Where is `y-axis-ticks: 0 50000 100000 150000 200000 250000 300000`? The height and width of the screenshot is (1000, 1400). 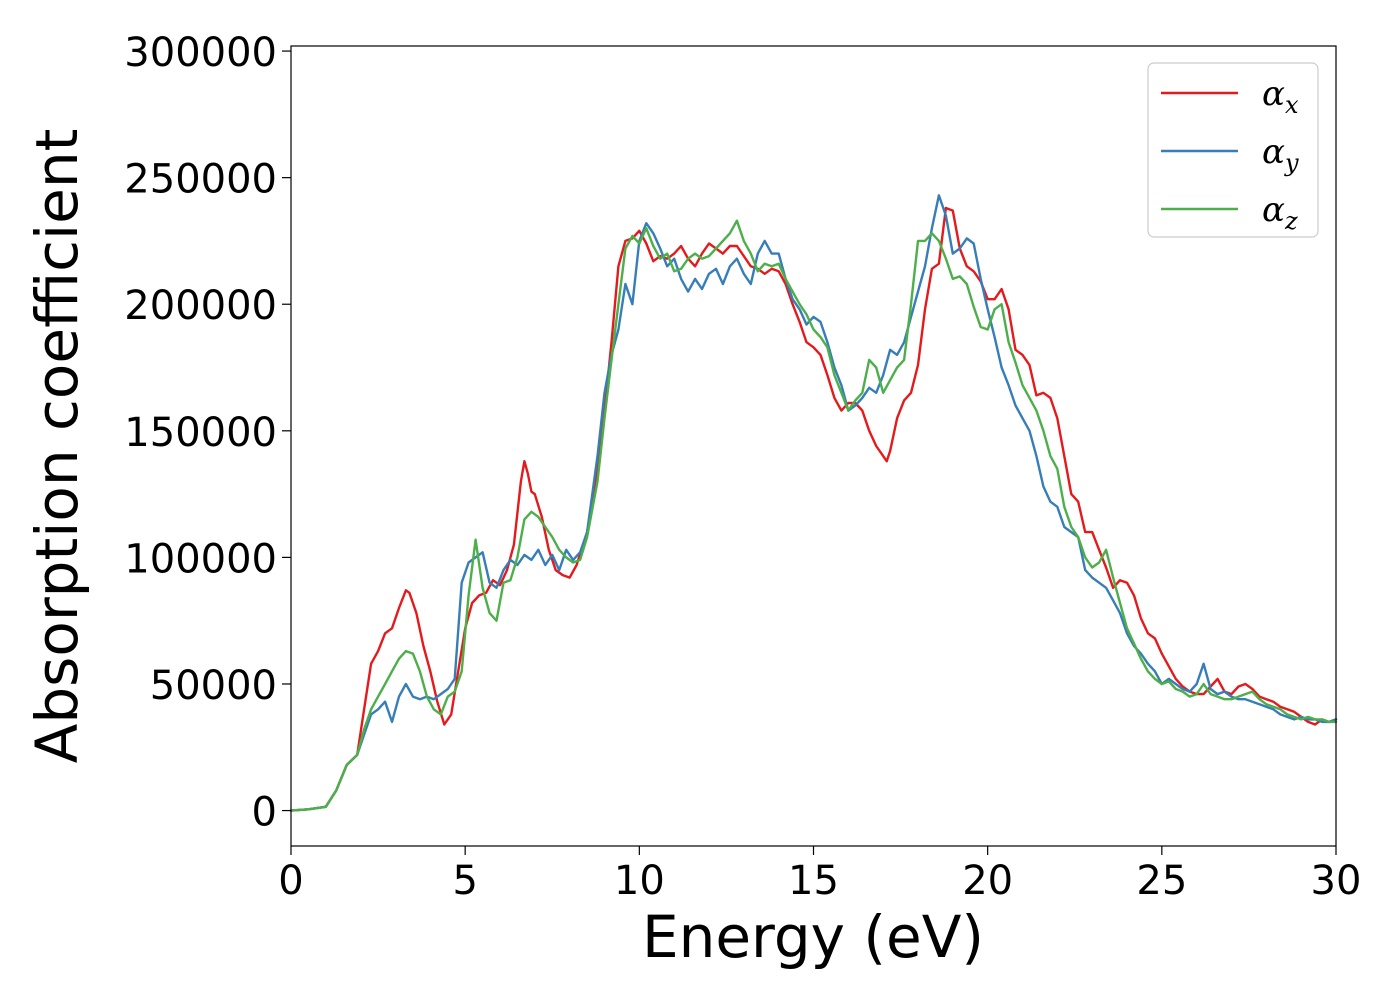 y-axis-ticks: 0 50000 100000 150000 200000 250000 300000 is located at coordinates (207, 433).